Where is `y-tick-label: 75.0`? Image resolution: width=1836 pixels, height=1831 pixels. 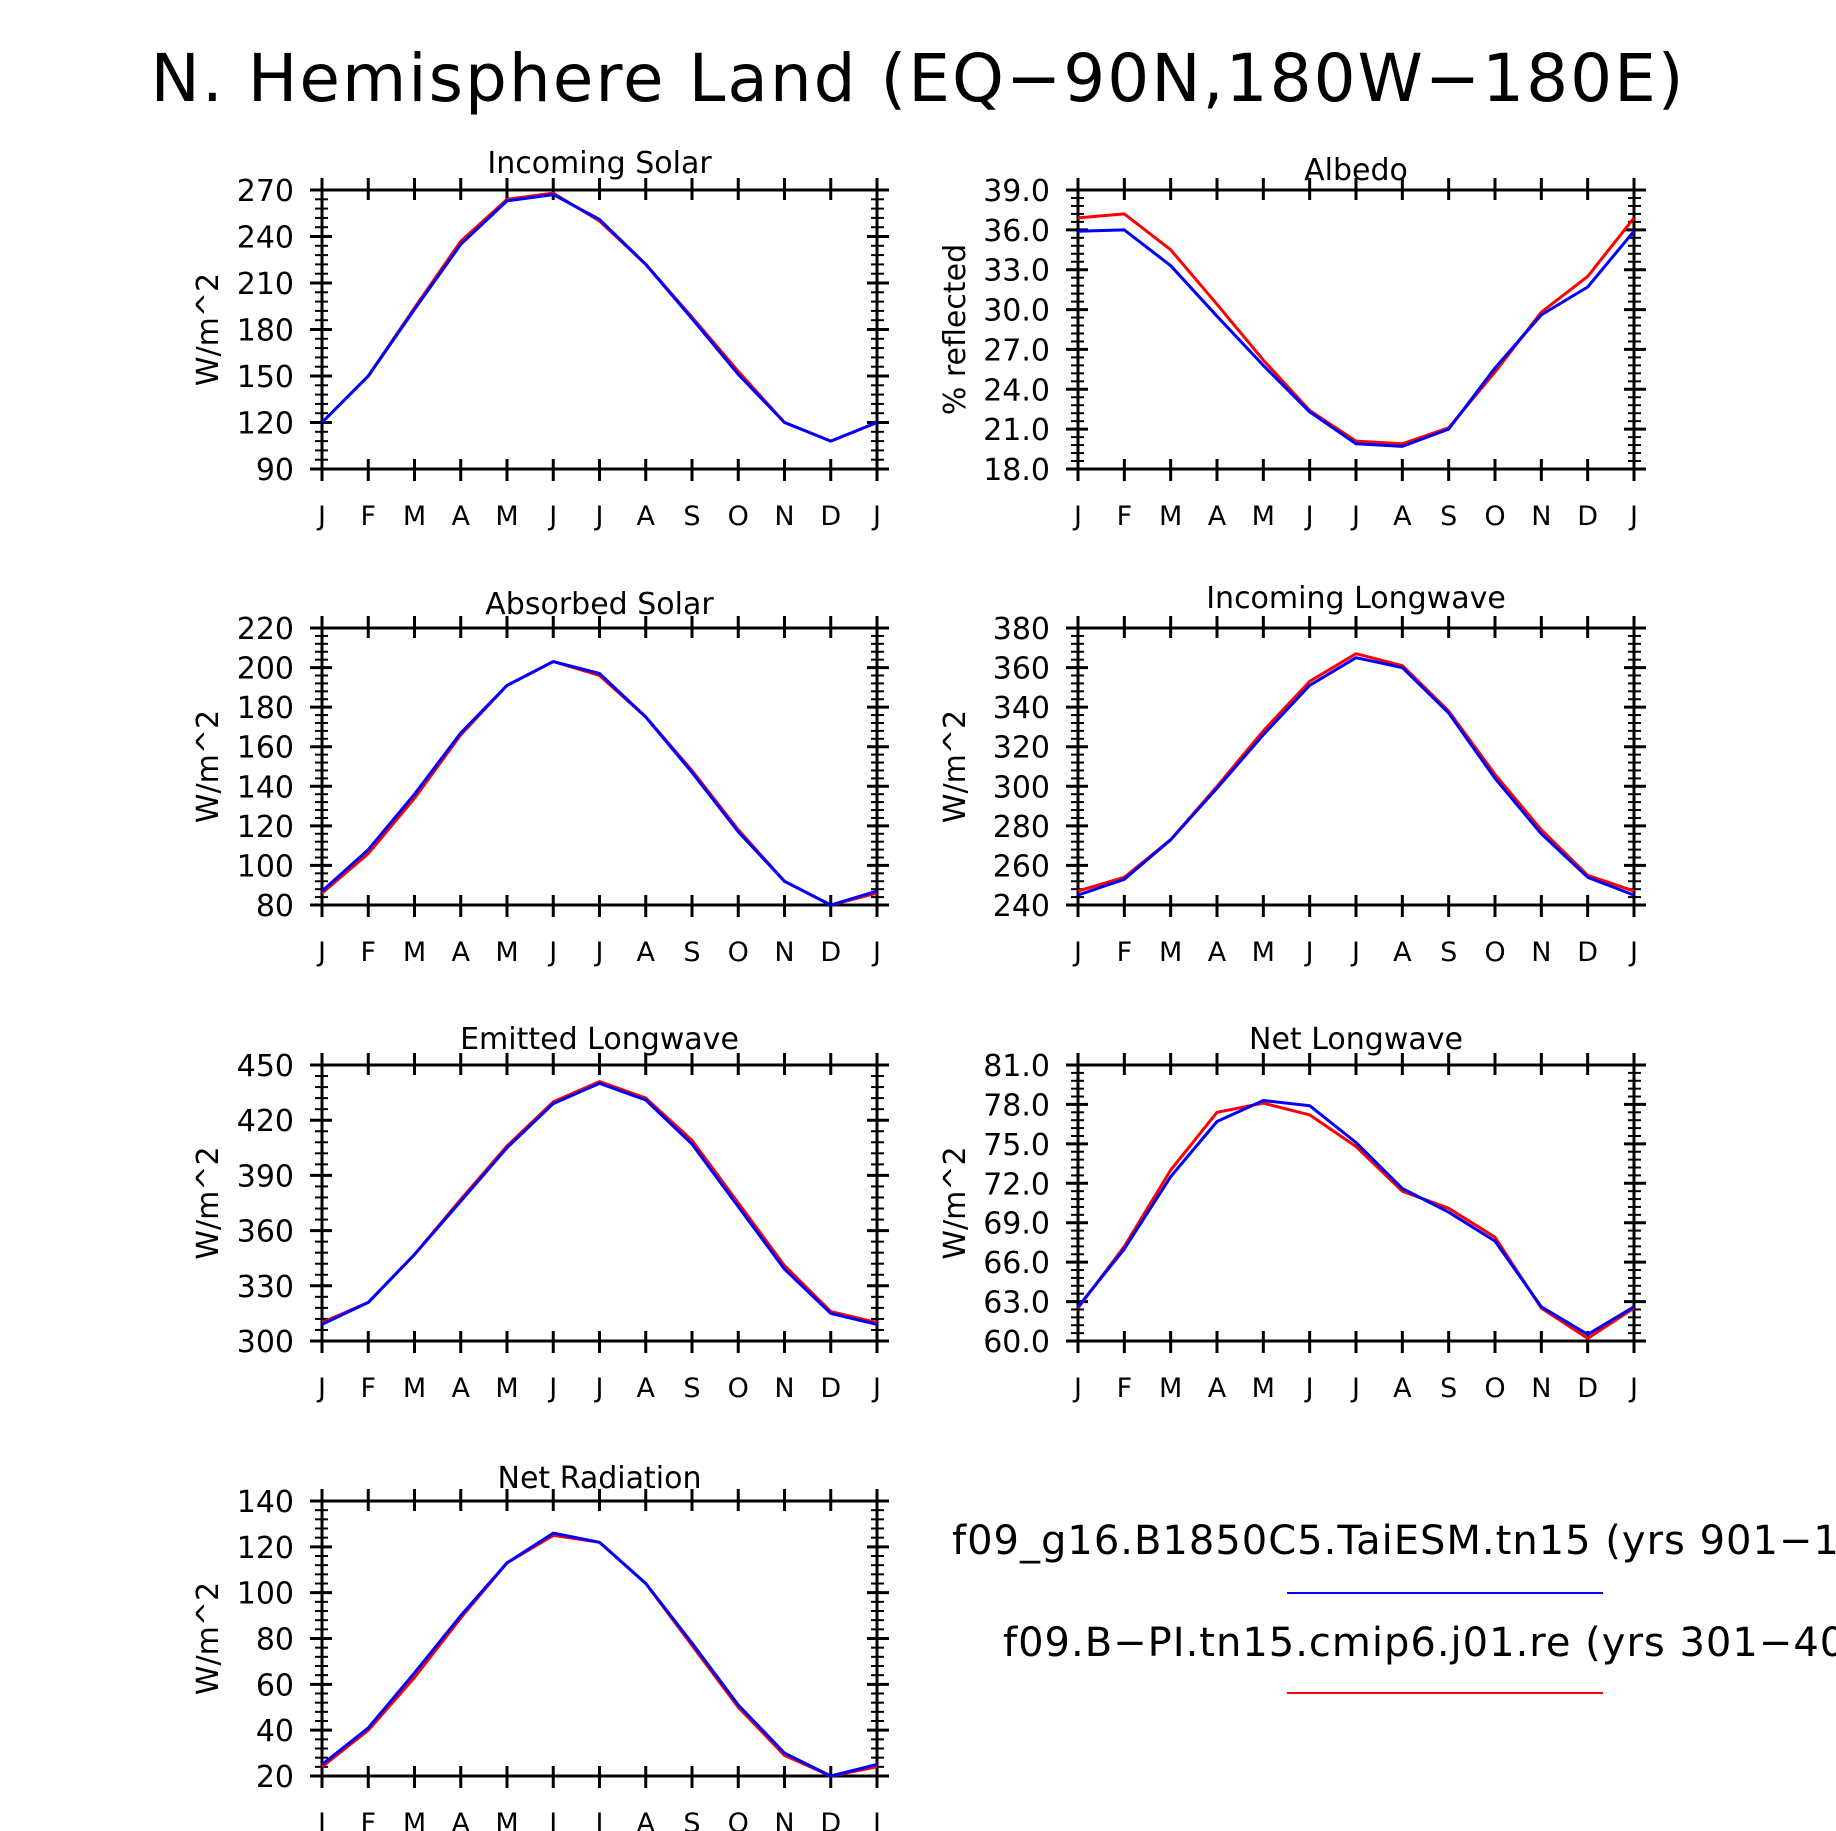
y-tick-label: 75.0 is located at coordinates (1016, 1145).